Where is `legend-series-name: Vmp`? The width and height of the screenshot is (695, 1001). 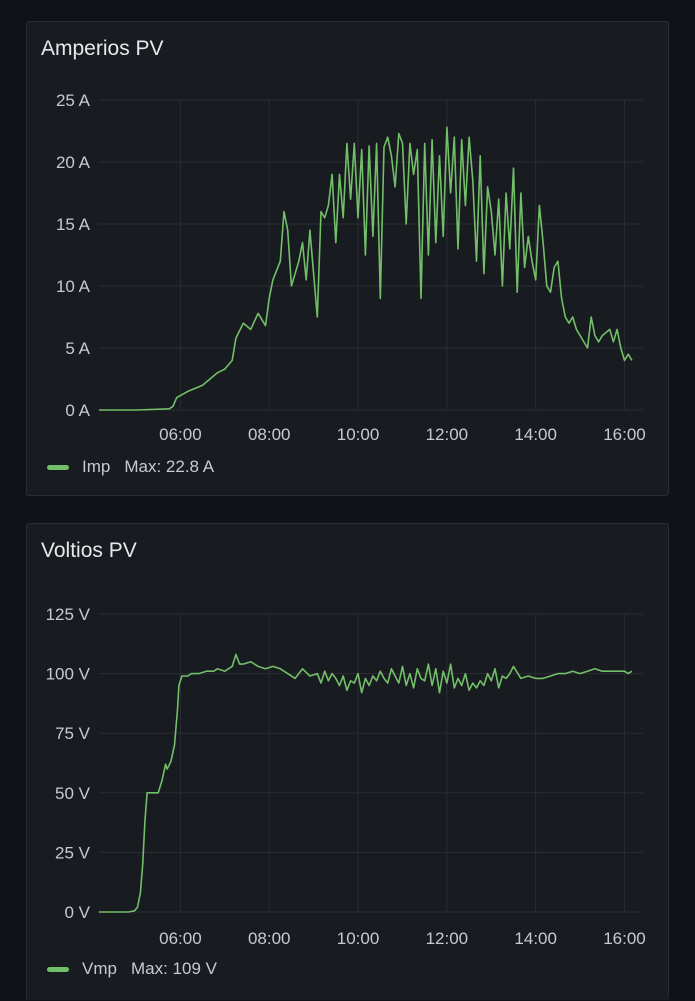 legend-series-name: Vmp is located at coordinates (99, 968).